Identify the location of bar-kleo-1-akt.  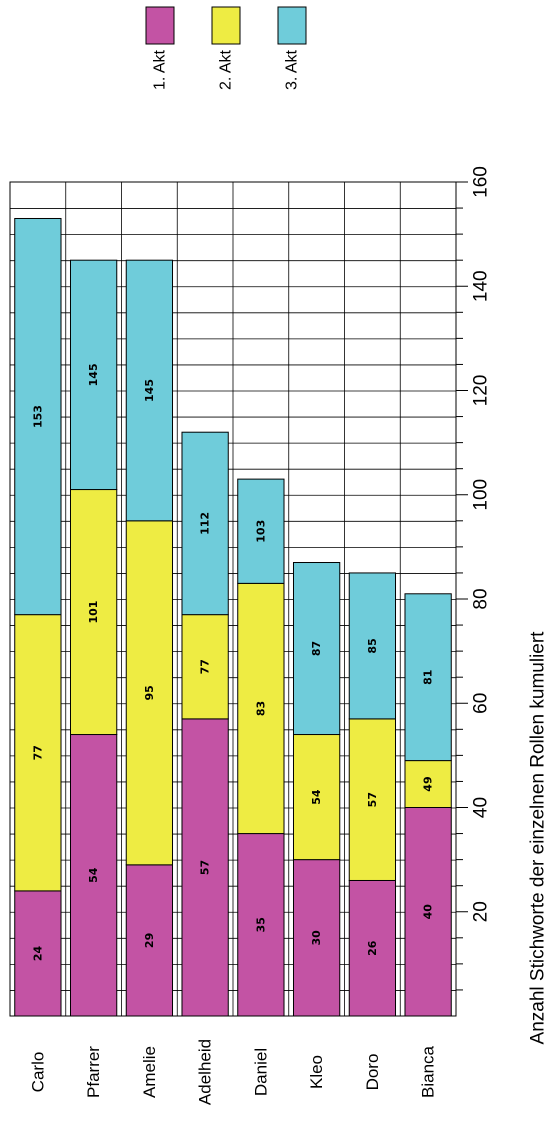
(316, 938).